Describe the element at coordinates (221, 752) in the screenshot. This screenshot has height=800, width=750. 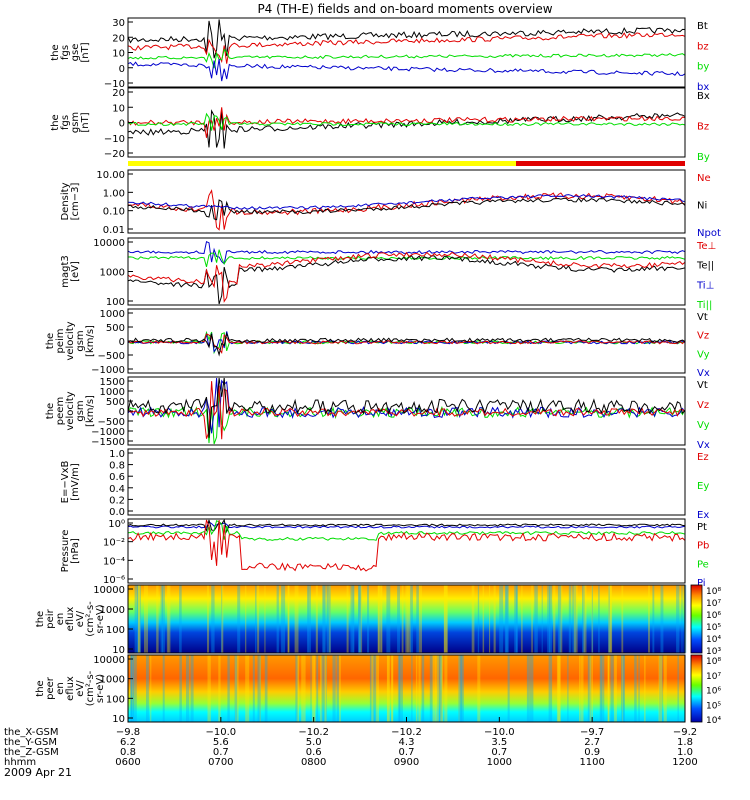
I see `x-tick-label: 0.7` at that location.